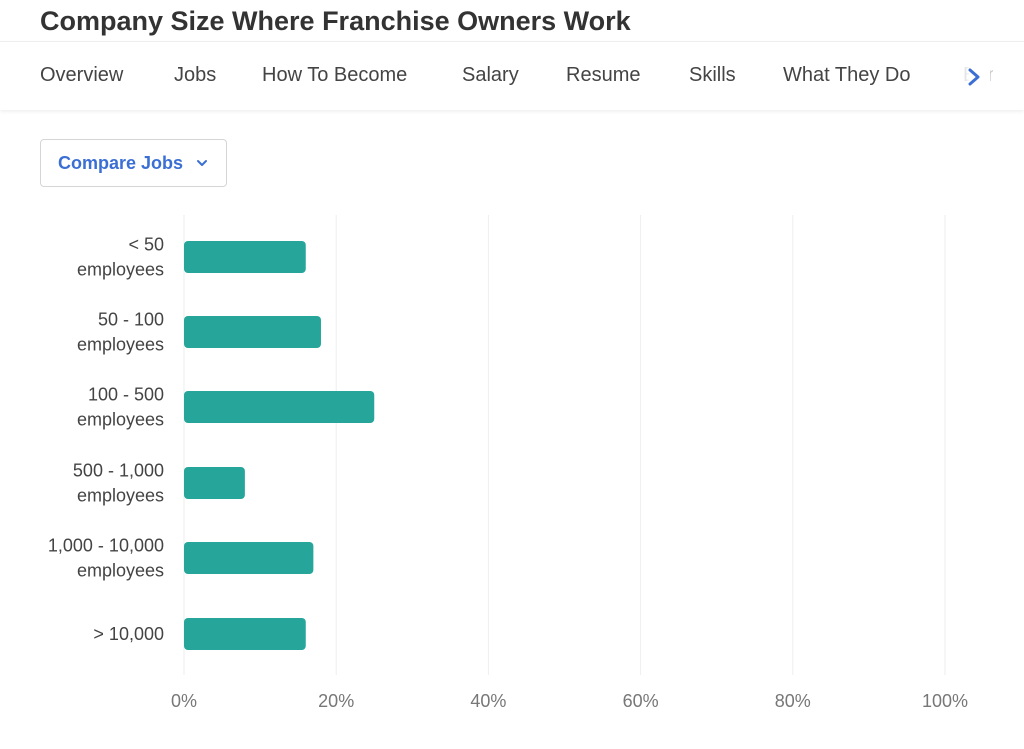 This screenshot has height=749, width=1024. I want to click on compare-jobs-button: Compare Jobs, so click(133, 163).